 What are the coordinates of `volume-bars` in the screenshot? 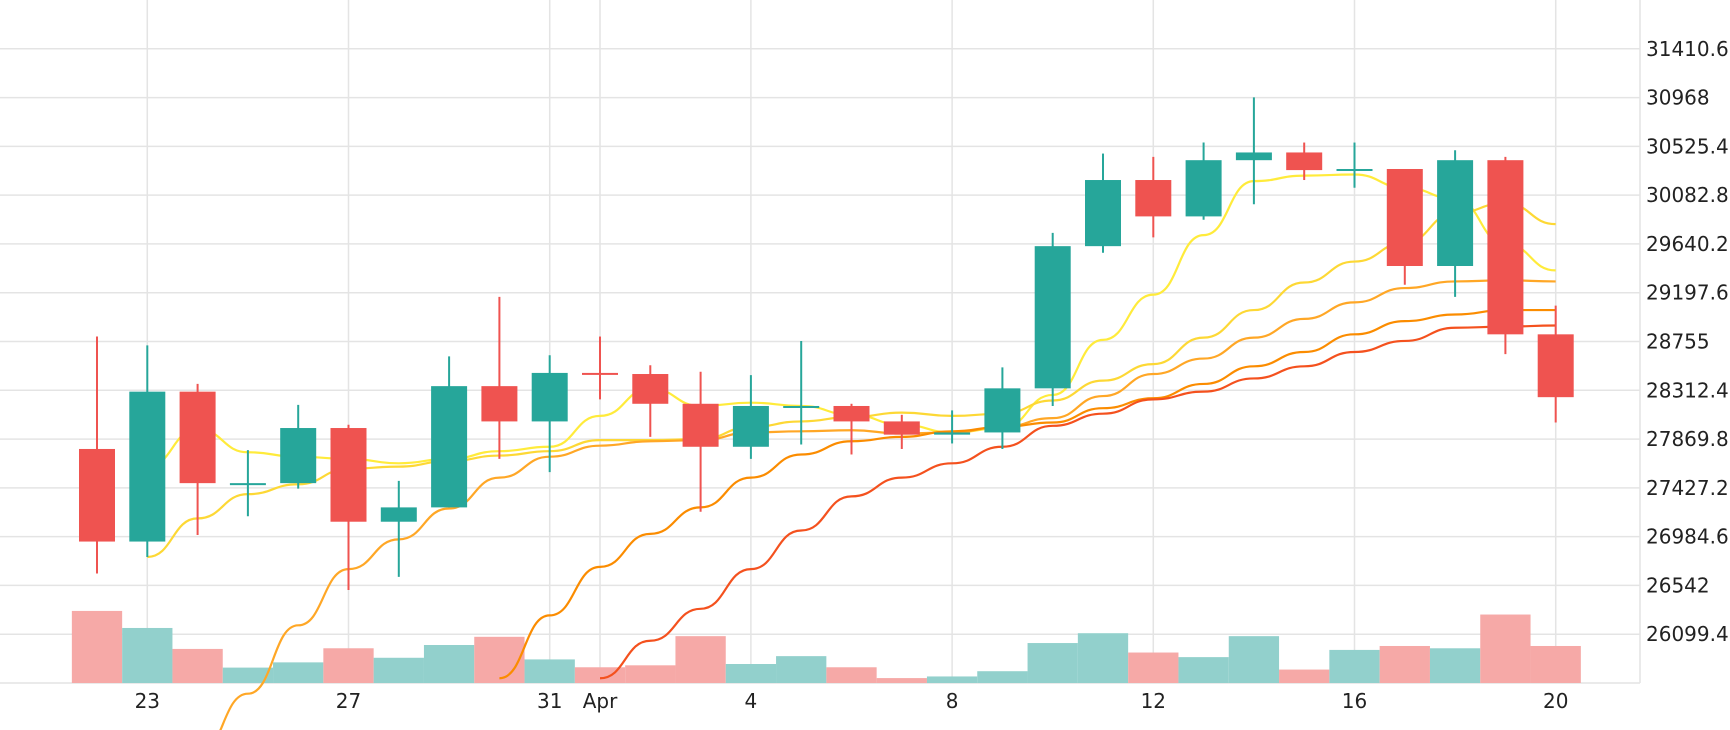 It's located at (826, 646).